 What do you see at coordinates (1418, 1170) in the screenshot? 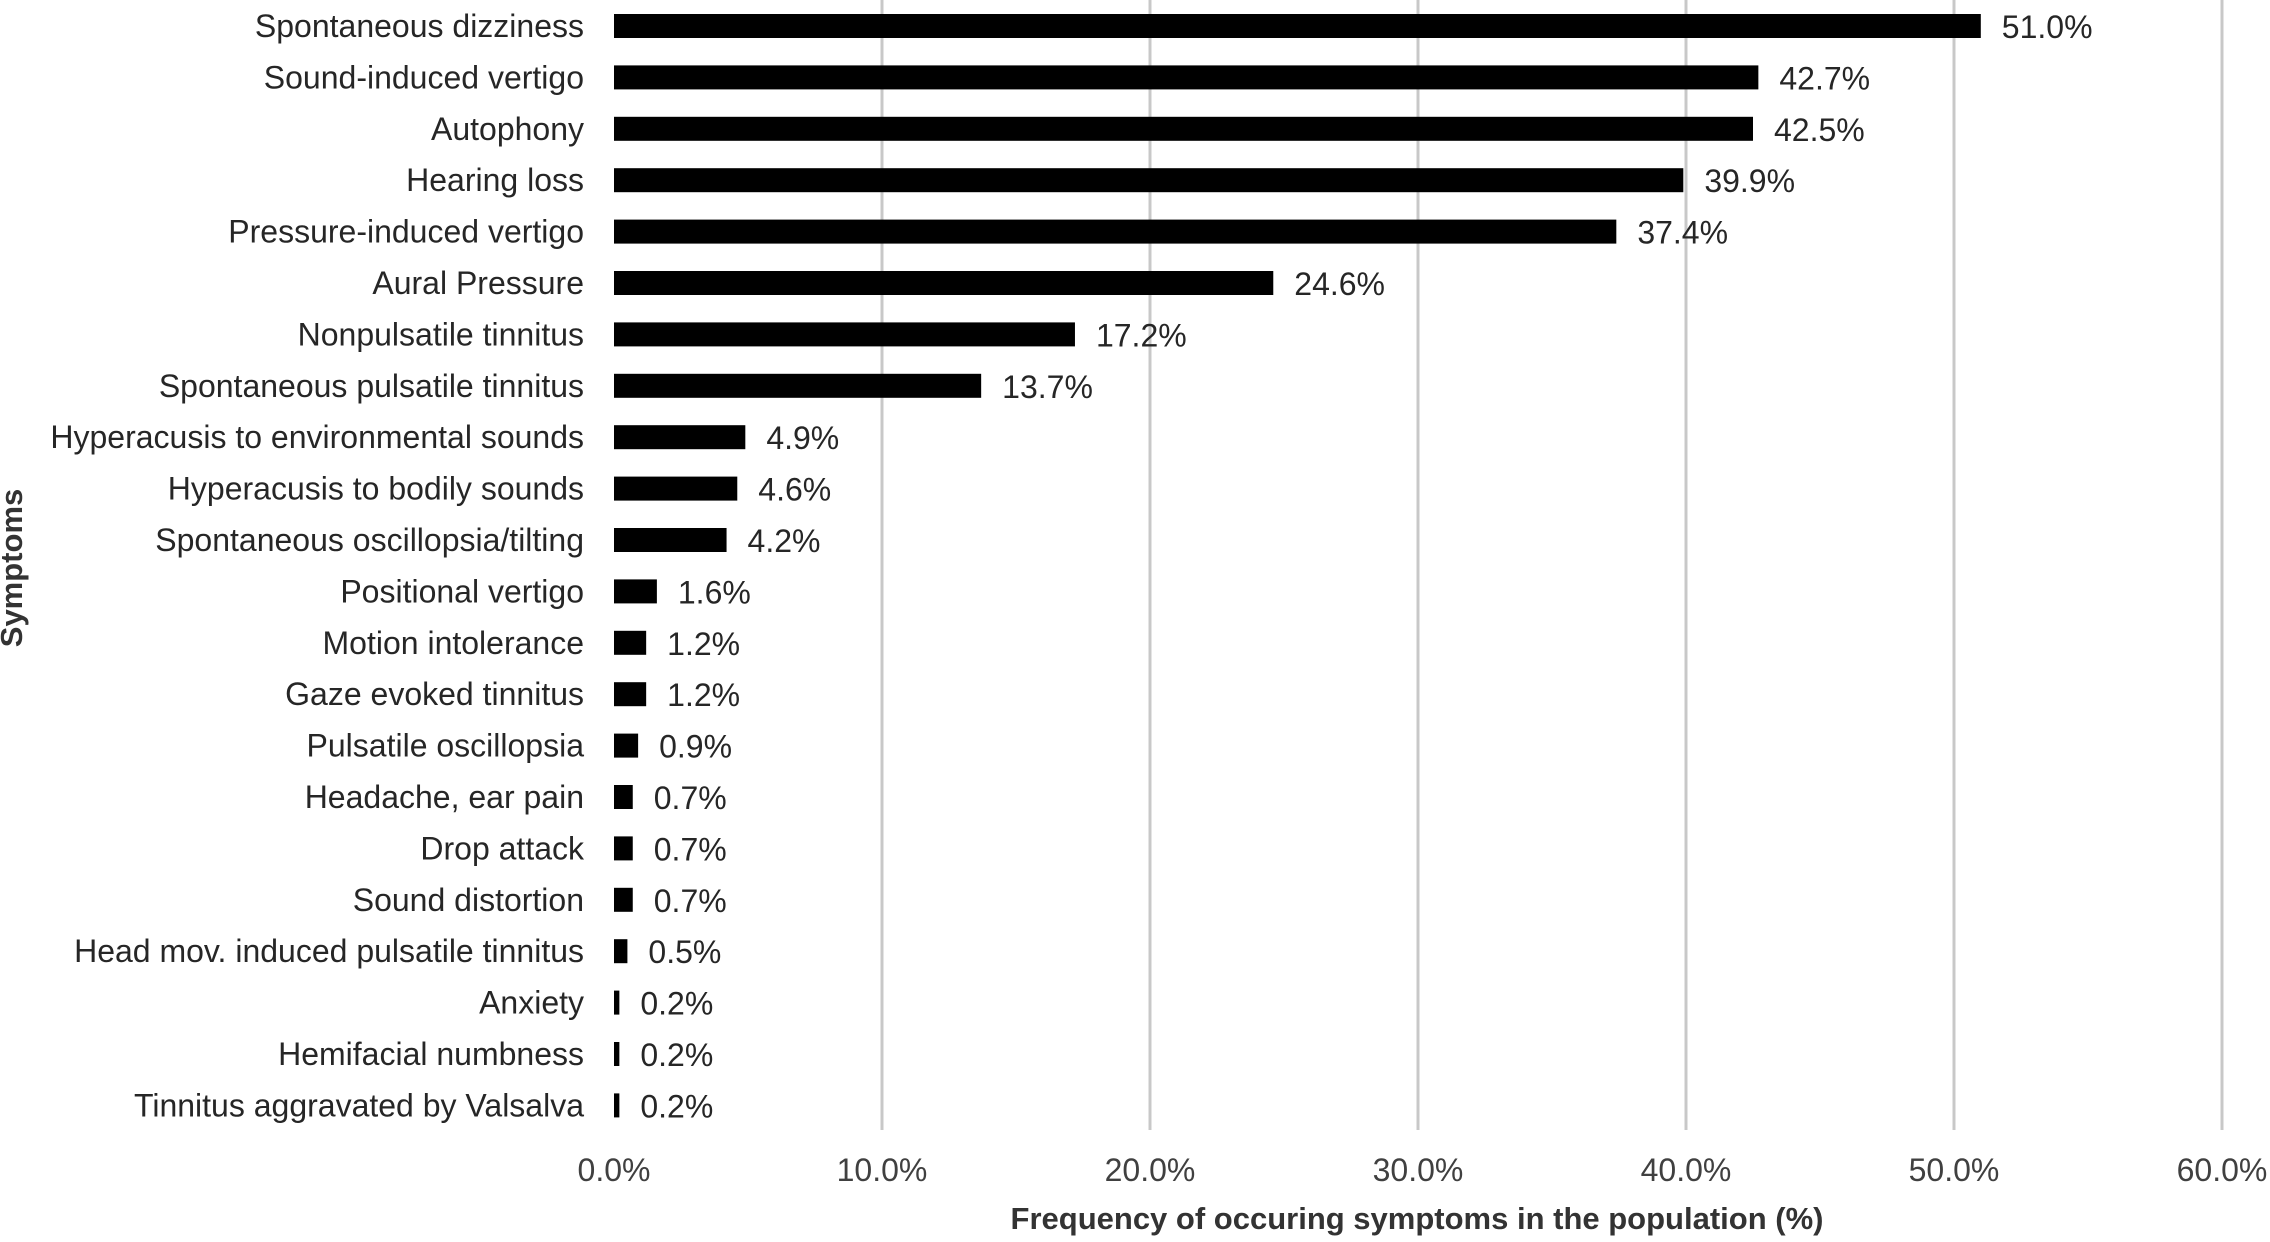
I see `x-tick-label: 30.0%` at bounding box center [1418, 1170].